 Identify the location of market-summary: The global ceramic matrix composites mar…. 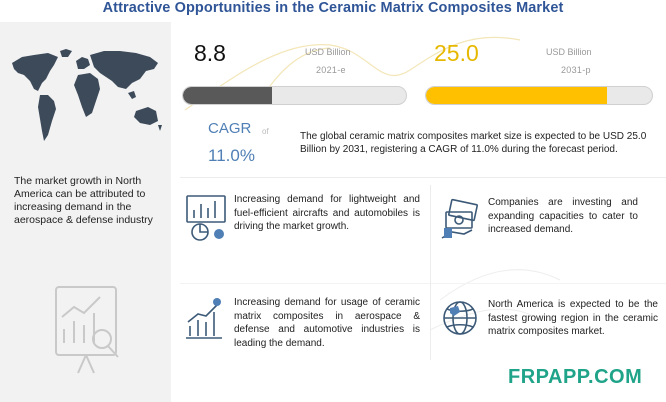
(473, 143).